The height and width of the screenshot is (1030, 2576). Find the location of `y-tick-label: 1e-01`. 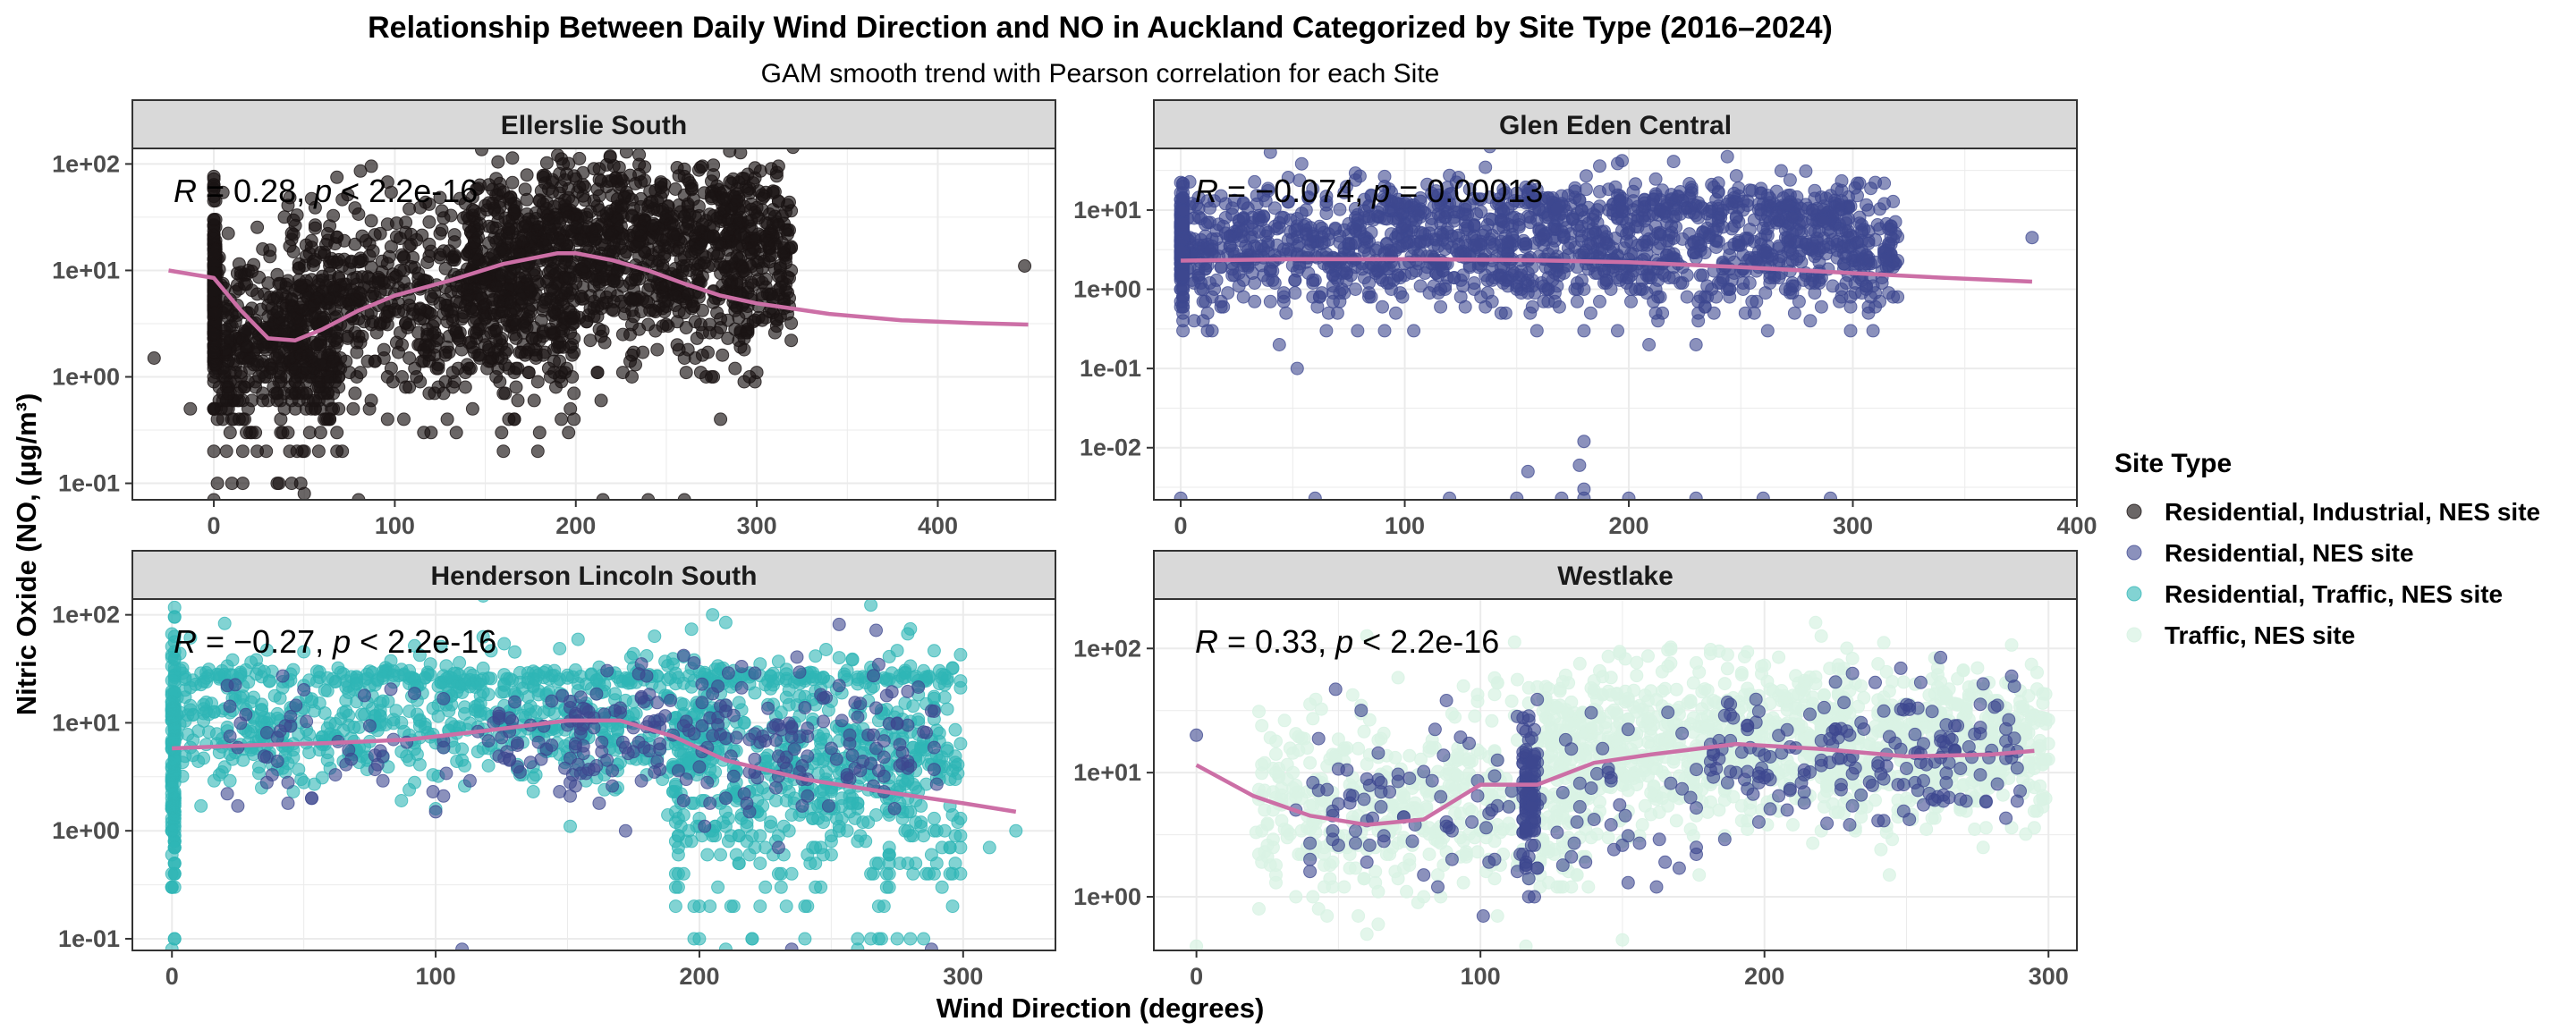

y-tick-label: 1e-01 is located at coordinates (89, 483).